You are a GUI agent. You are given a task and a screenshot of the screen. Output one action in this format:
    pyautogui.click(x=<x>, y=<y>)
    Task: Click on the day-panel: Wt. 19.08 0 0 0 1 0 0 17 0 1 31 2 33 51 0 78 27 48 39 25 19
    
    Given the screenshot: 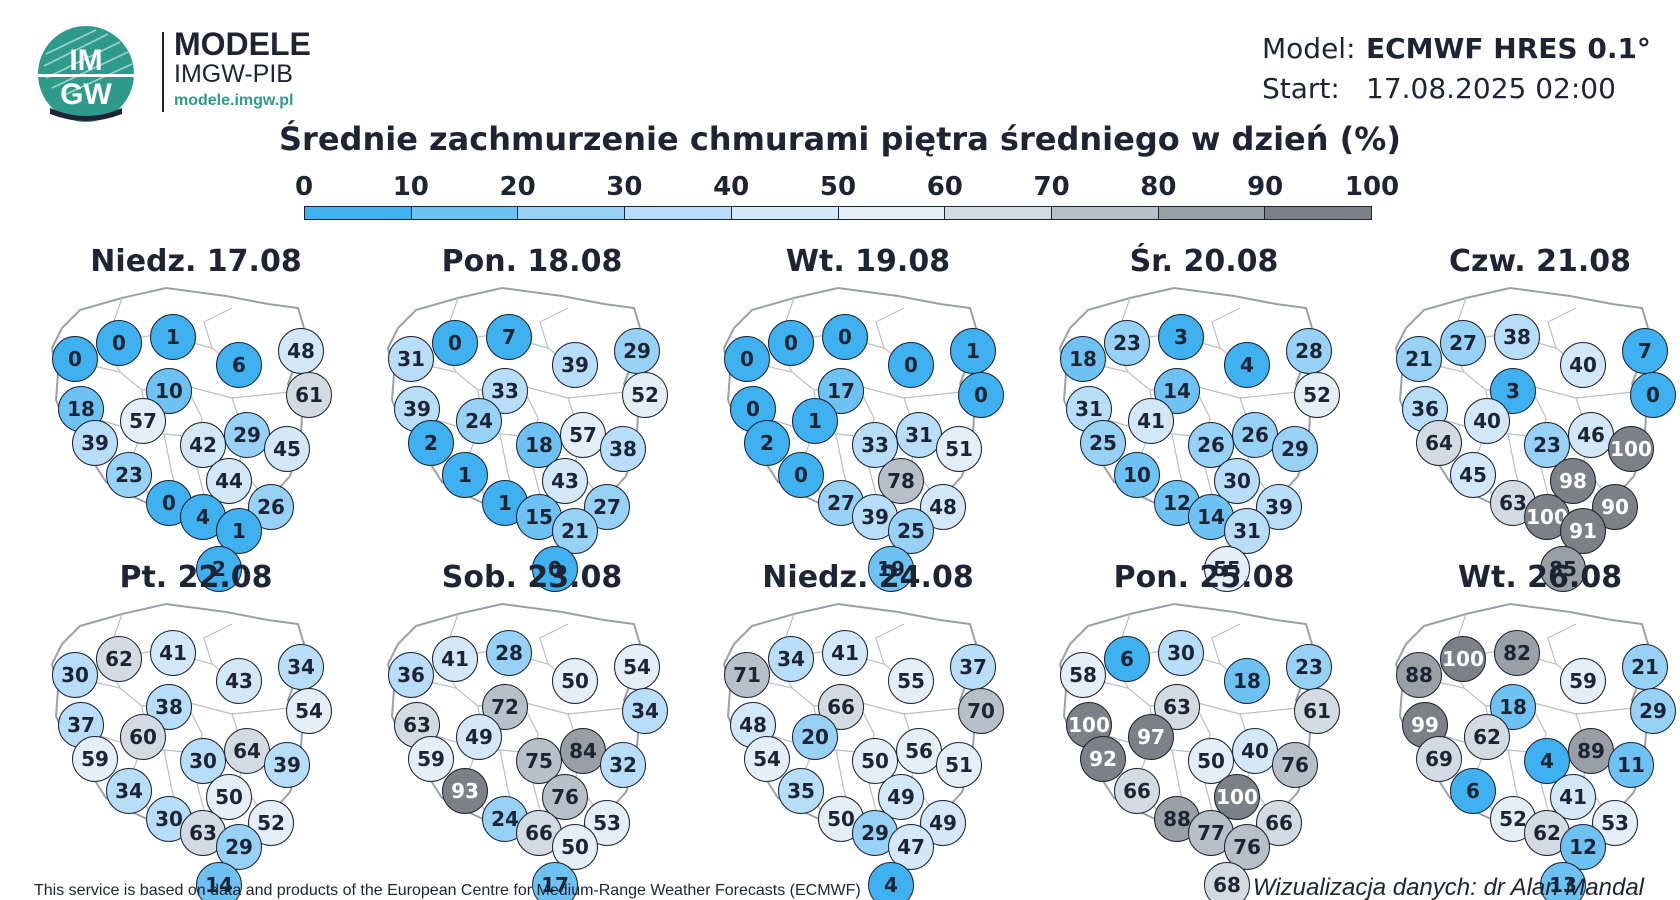 What is the action you would take?
    pyautogui.click(x=868, y=418)
    